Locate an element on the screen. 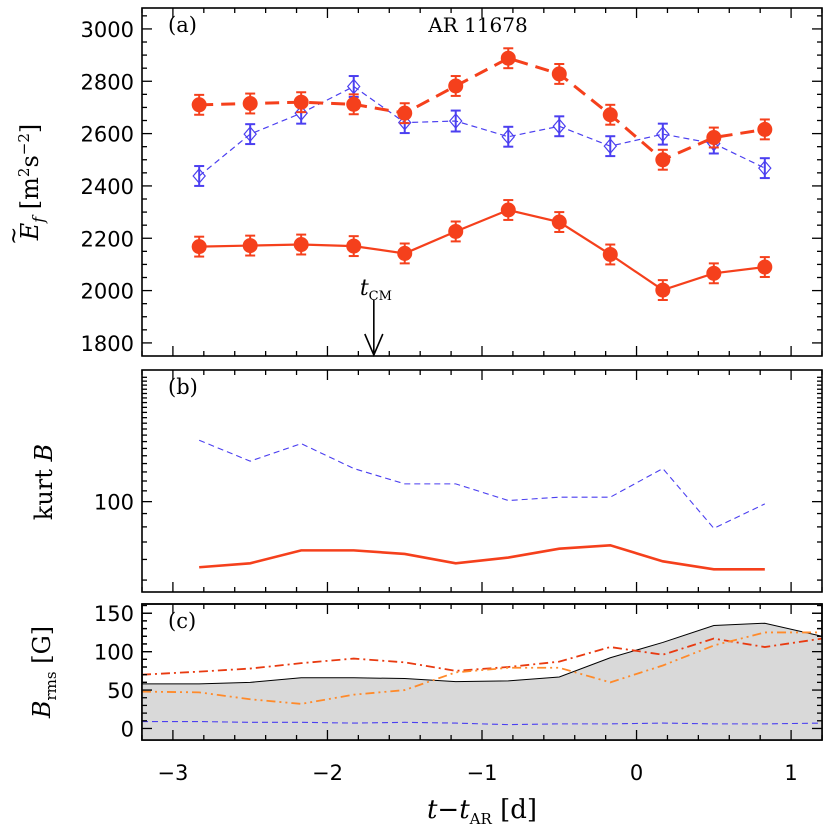  y-label-exp: 2 is located at coordinates (24, 173).